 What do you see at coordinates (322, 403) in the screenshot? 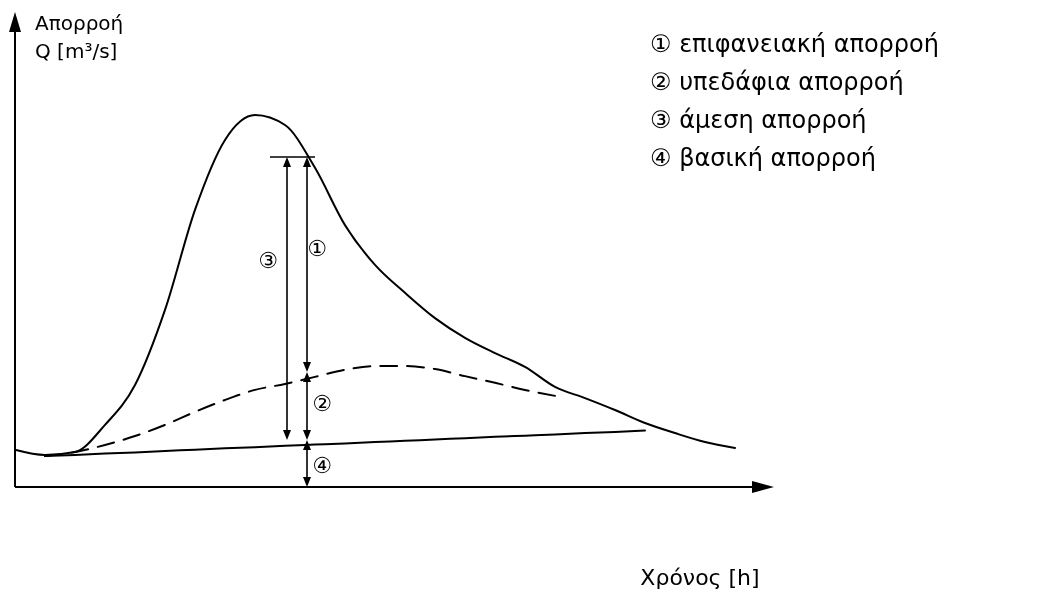
I see `annotation: ②` at bounding box center [322, 403].